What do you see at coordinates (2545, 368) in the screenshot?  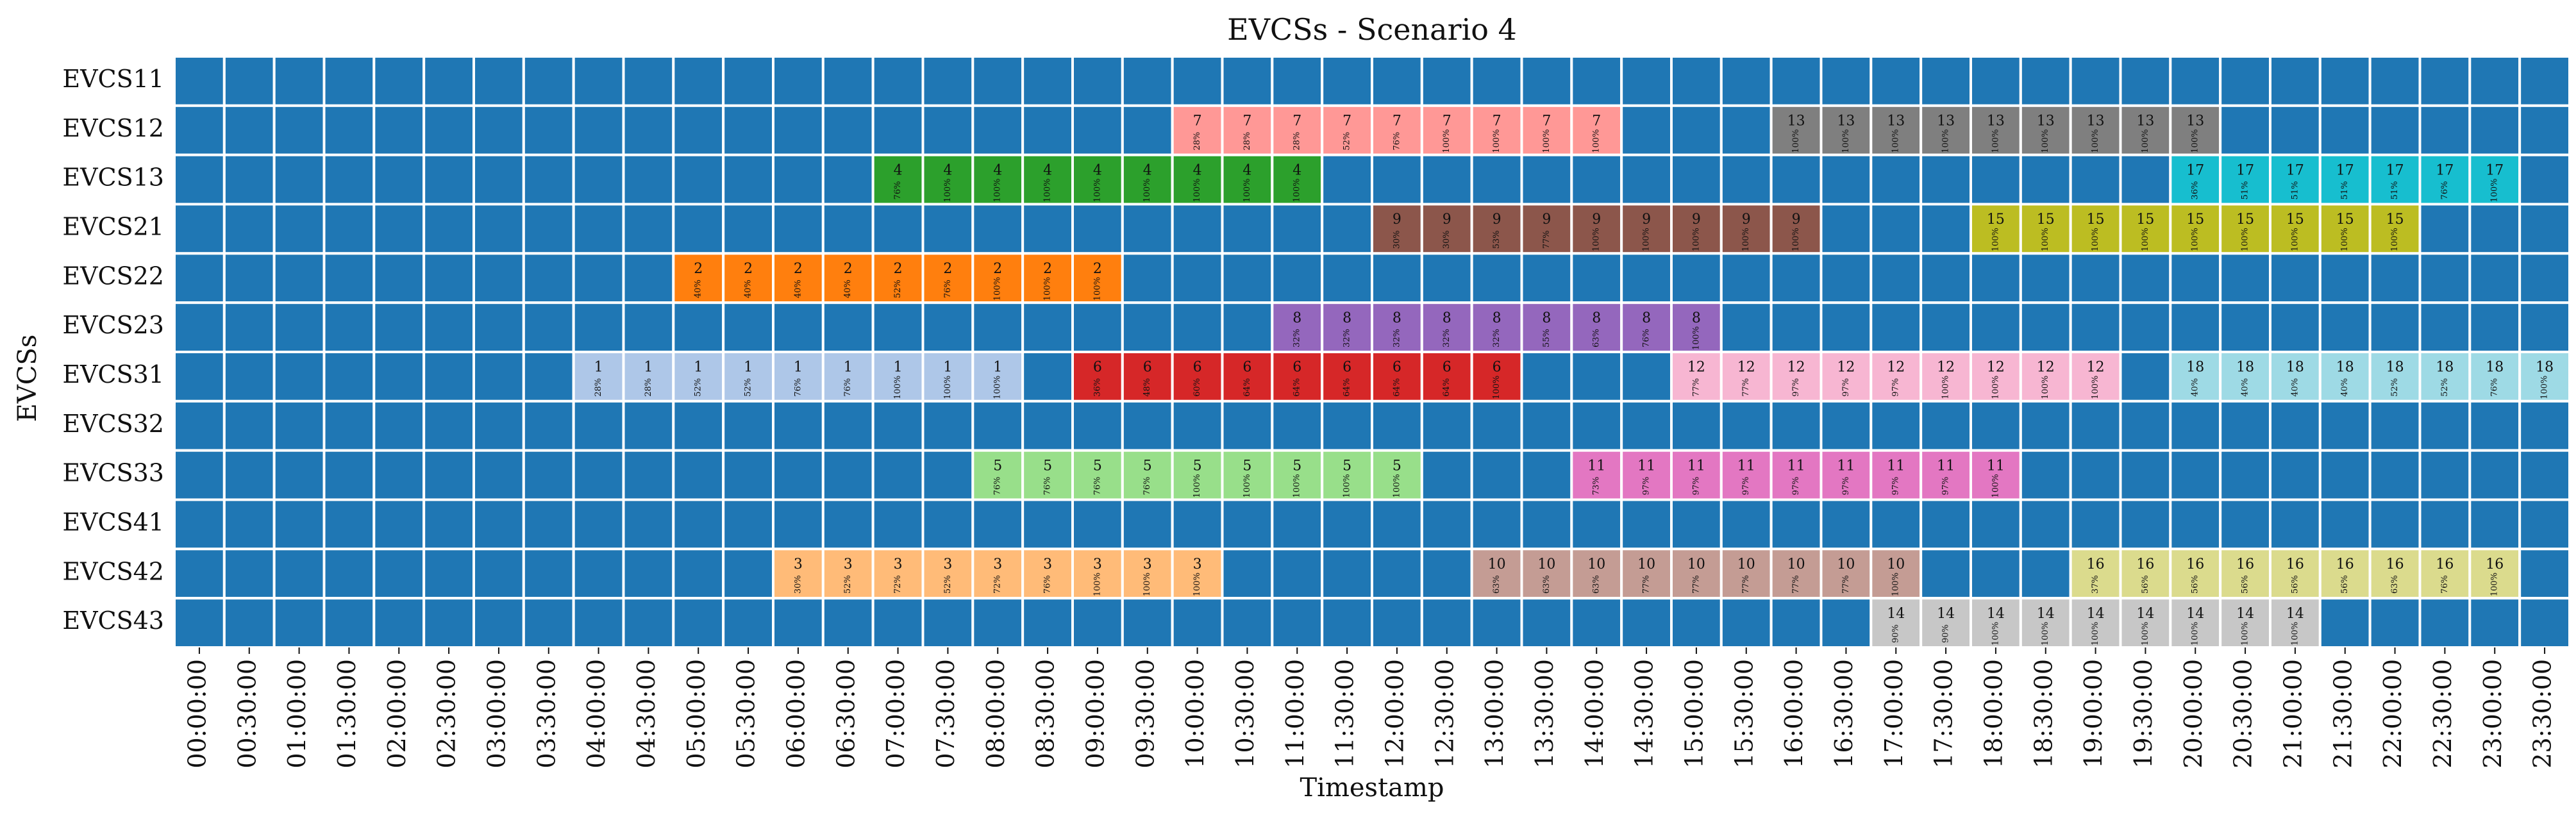 I see `ev-id-label: 18` at bounding box center [2545, 368].